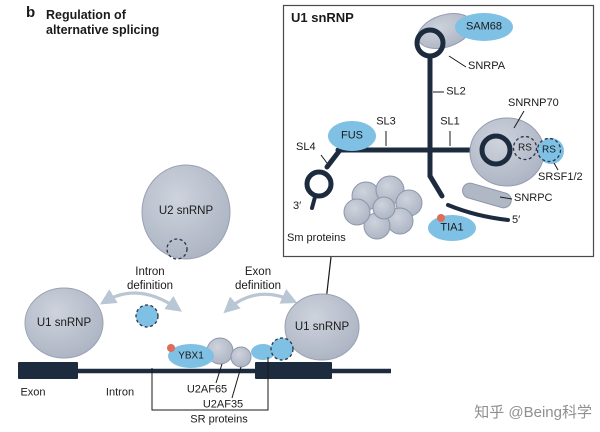  I want to click on main-leader-lines, so click(210, 384).